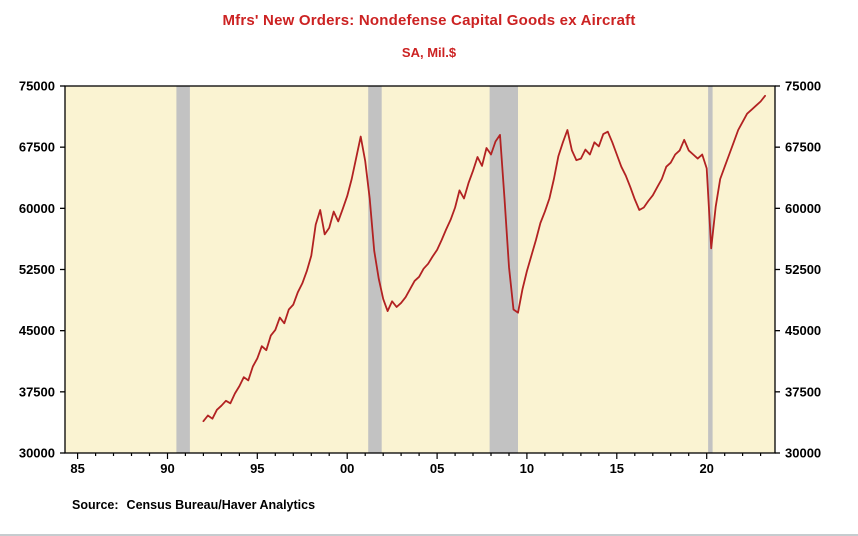 This screenshot has width=858, height=536. I want to click on x-tick-label: 10, so click(527, 468).